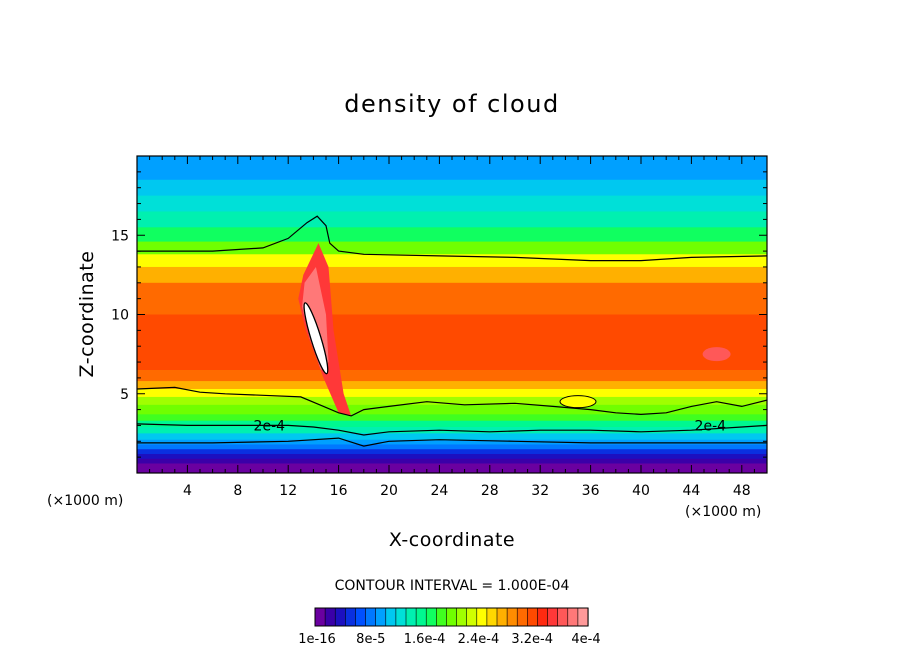 This screenshot has width=904, height=654. What do you see at coordinates (370, 639) in the screenshot?
I see `colorbar-label: 8e-5` at bounding box center [370, 639].